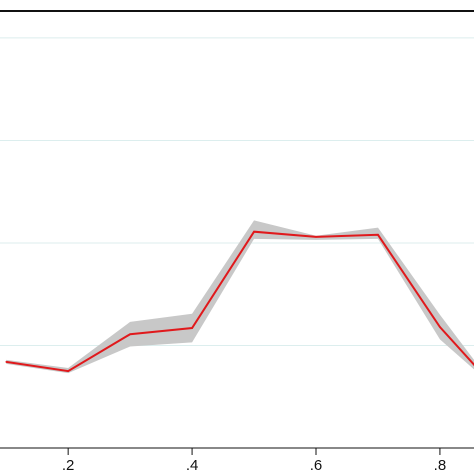 The width and height of the screenshot is (474, 474). Describe the element at coordinates (254, 461) in the screenshot. I see `x-axis-ticks: .2 .4 .6 .8` at that location.